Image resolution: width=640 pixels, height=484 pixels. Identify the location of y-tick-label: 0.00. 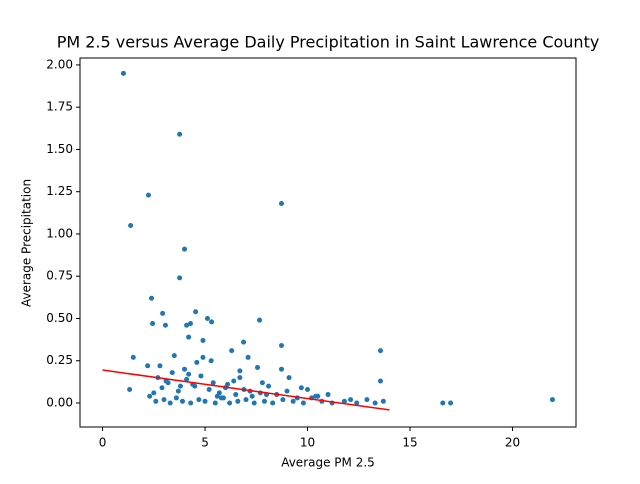
(59, 402).